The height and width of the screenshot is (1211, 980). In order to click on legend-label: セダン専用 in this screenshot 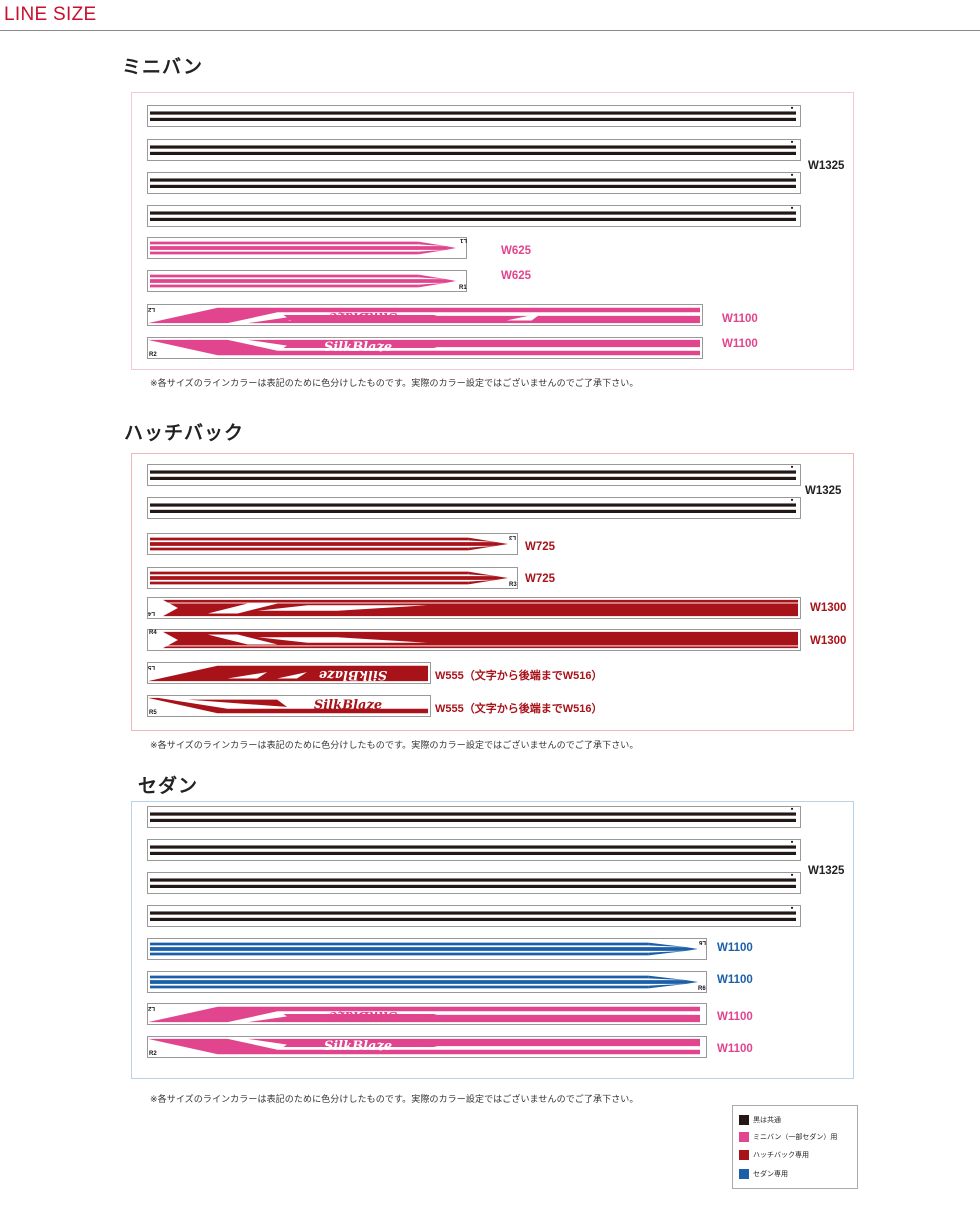, I will do `click(770, 1174)`.